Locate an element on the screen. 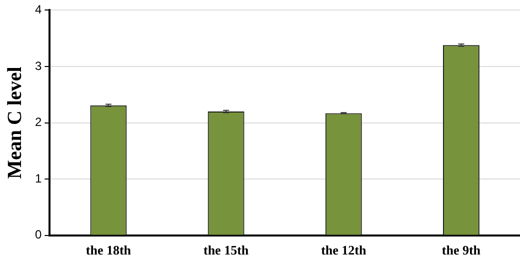 The width and height of the screenshot is (520, 267). x-tick-label: the 18th is located at coordinates (109, 250).